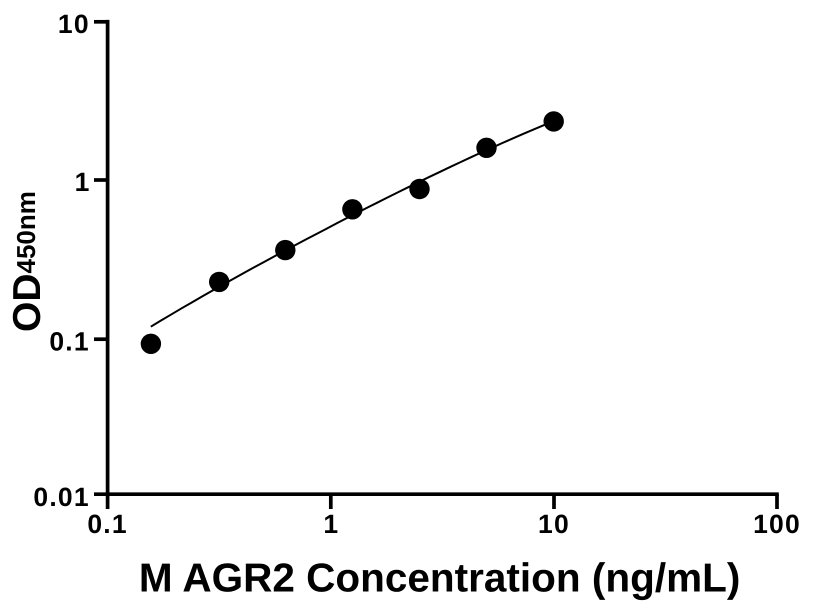  I want to click on svg-text: 0.01, so click(61, 497).